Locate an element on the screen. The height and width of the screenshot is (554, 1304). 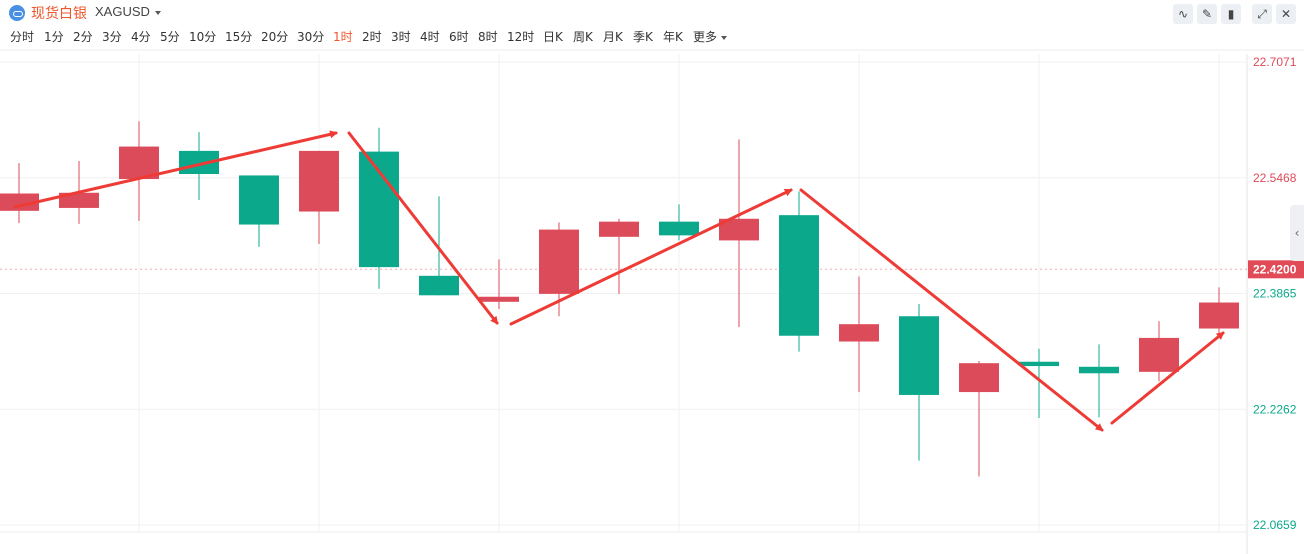
period-2分: 2分 is located at coordinates (83, 37).